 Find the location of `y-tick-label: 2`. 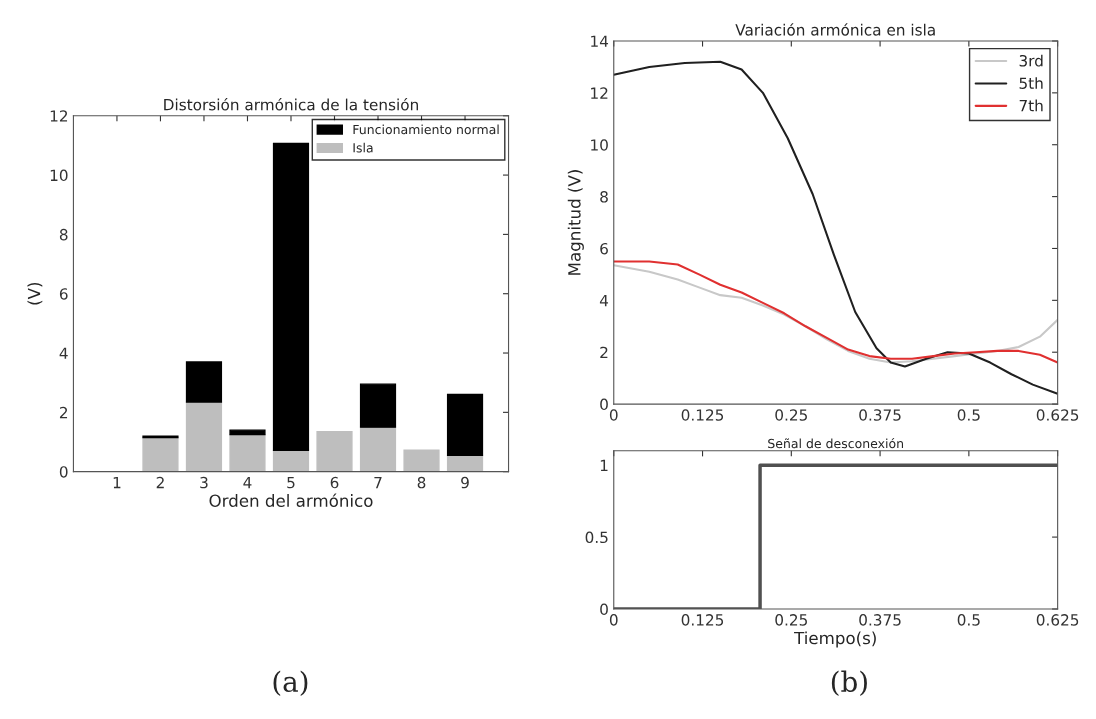

y-tick-label: 2 is located at coordinates (604, 352).